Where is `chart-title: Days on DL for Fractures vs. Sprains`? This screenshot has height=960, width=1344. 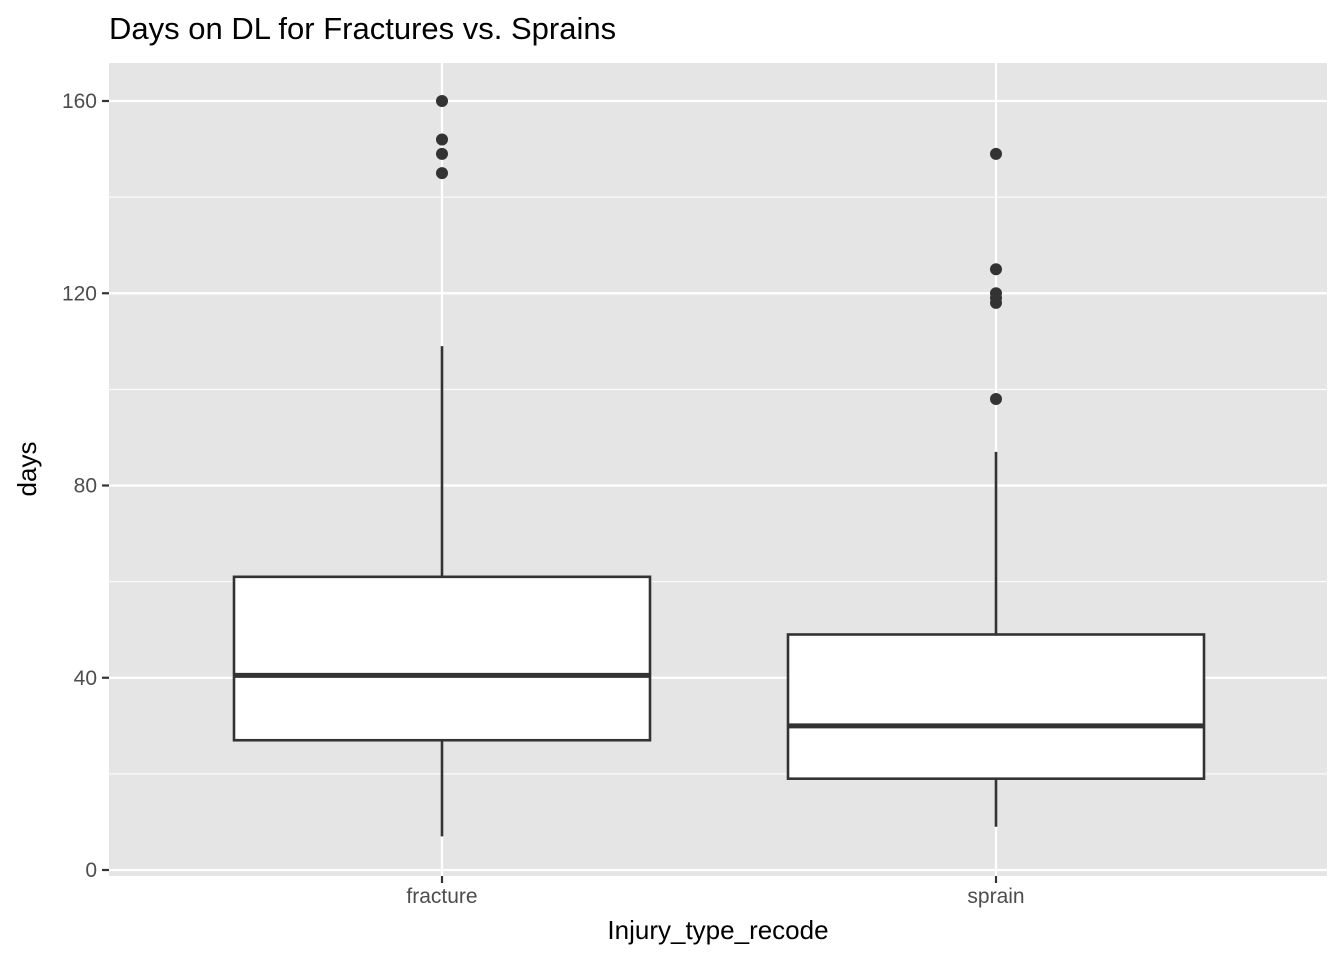 chart-title: Days on DL for Fractures vs. Sprains is located at coordinates (362, 28).